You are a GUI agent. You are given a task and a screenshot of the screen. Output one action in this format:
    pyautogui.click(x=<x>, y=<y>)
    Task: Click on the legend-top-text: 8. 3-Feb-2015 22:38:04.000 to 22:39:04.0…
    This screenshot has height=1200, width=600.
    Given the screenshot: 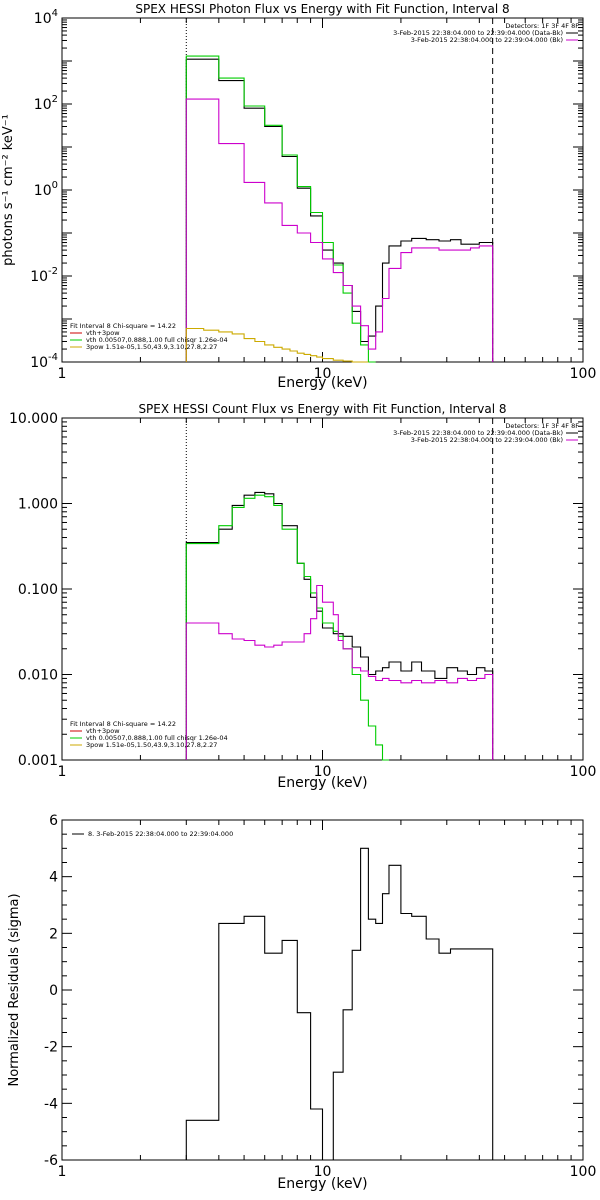 What is the action you would take?
    pyautogui.click(x=160, y=834)
    